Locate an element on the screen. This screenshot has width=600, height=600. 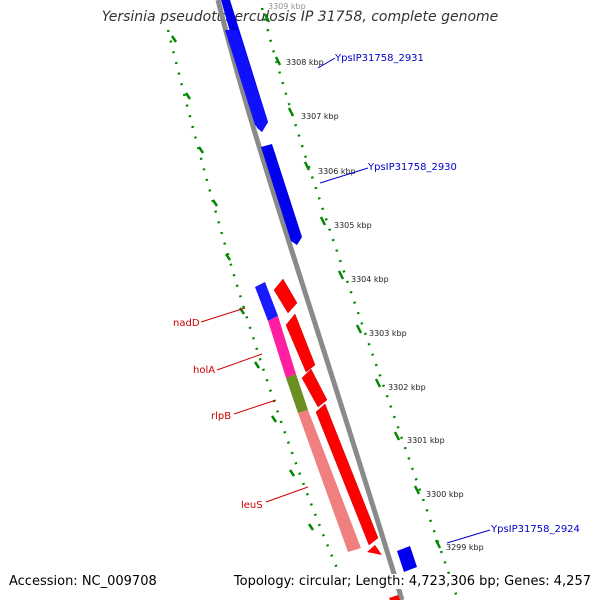
label-ypsip31758-2931: YpsIP31758_2931 is located at coordinates (379, 58).